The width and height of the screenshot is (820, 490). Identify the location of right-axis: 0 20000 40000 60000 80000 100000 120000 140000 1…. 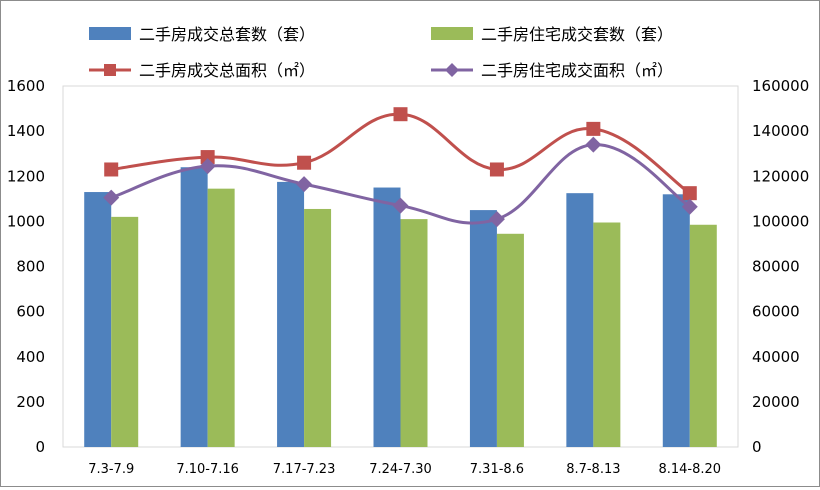
(780, 266).